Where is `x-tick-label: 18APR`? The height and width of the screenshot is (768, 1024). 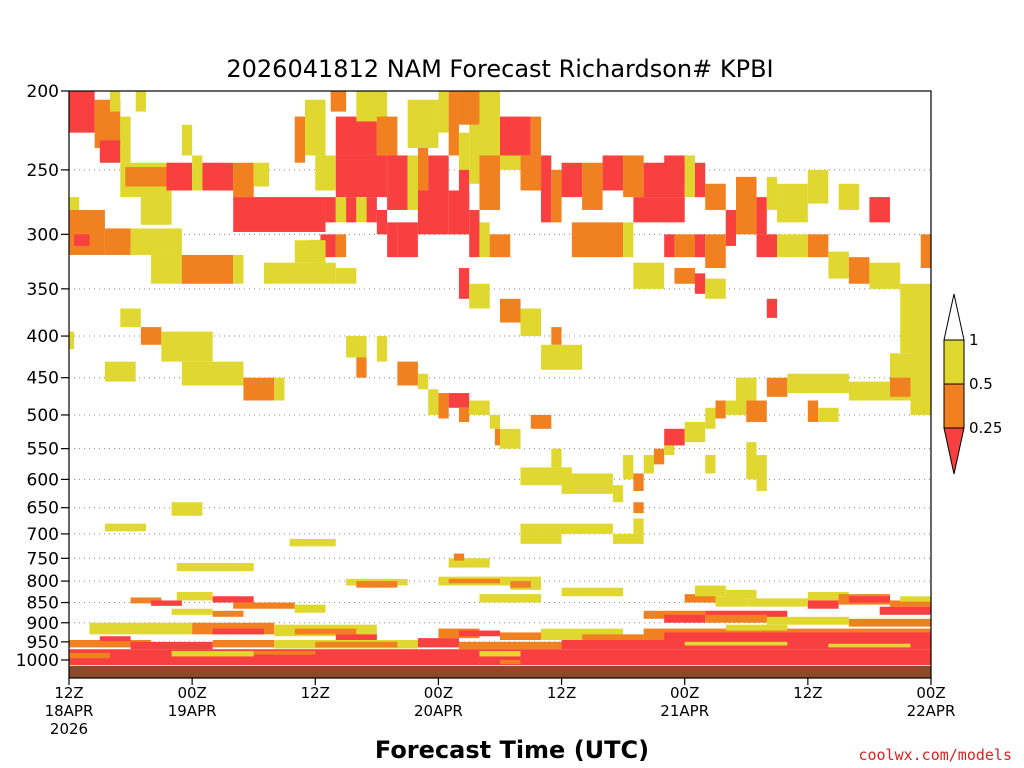 x-tick-label: 18APR is located at coordinates (69, 711).